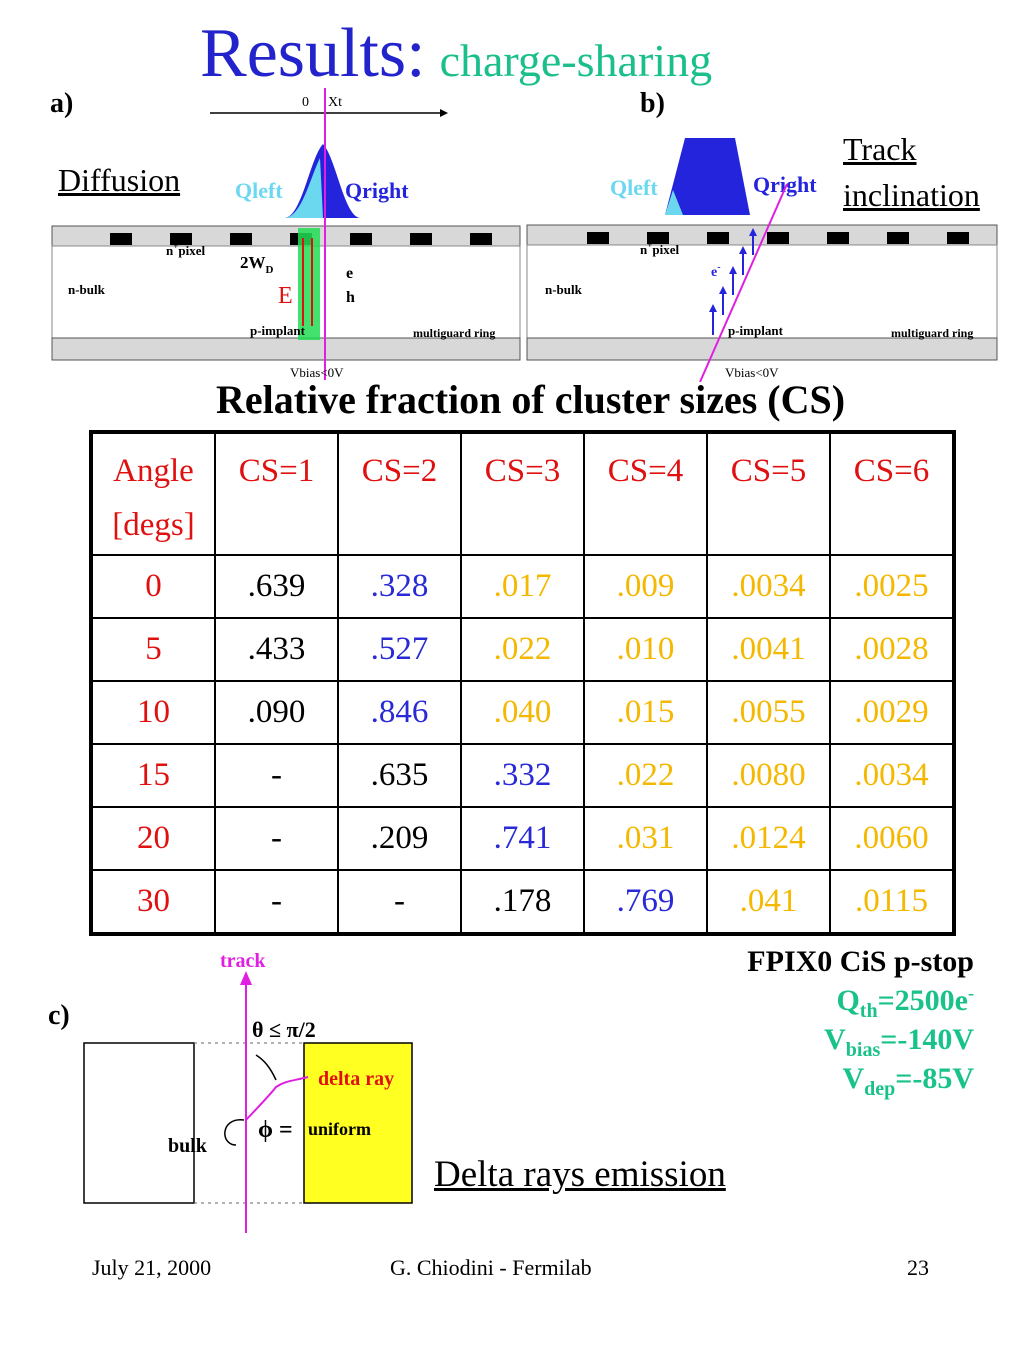 This screenshot has height=1365, width=1024. What do you see at coordinates (522, 586) in the screenshot?
I see `table-cell: .017` at bounding box center [522, 586].